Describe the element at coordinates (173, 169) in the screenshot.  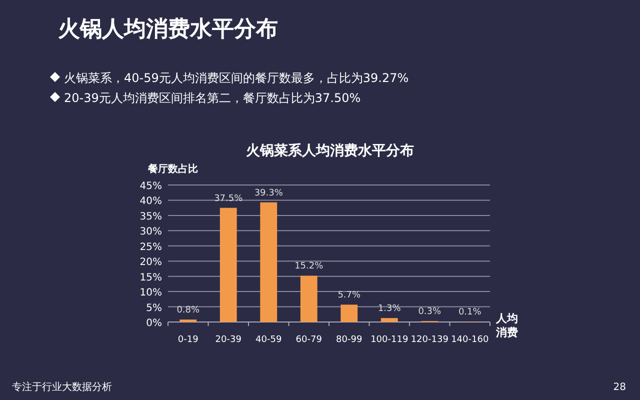
I see `ylabel: 餐厅数占比` at that location.